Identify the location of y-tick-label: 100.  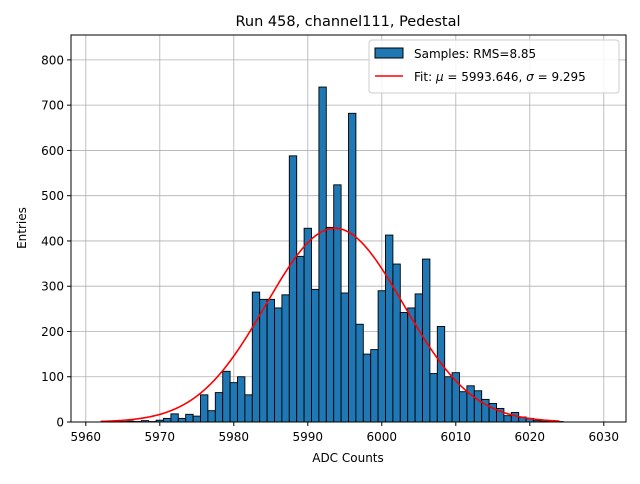
(52, 377).